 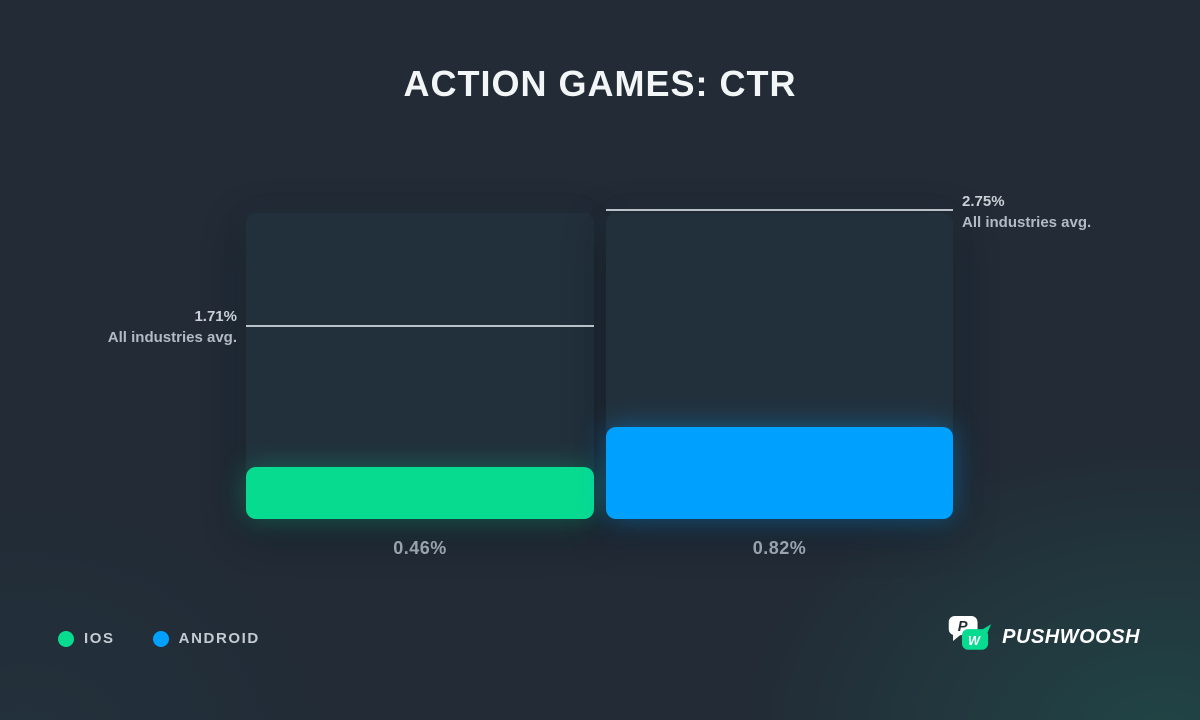 I want to click on avg-annotation-ios: 1.71% All industries avg., so click(x=118, y=327).